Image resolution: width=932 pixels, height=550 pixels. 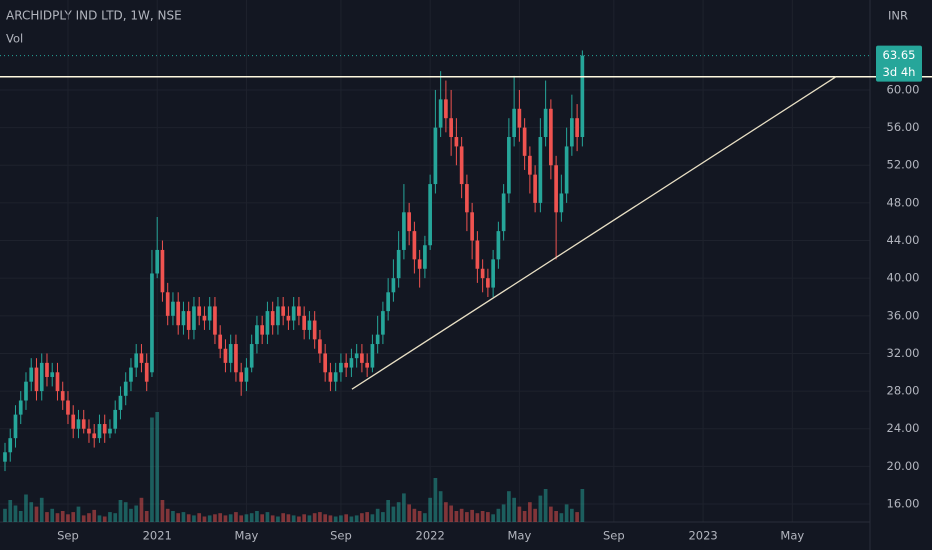 What do you see at coordinates (898, 16) in the screenshot?
I see `currency-label: INR` at bounding box center [898, 16].